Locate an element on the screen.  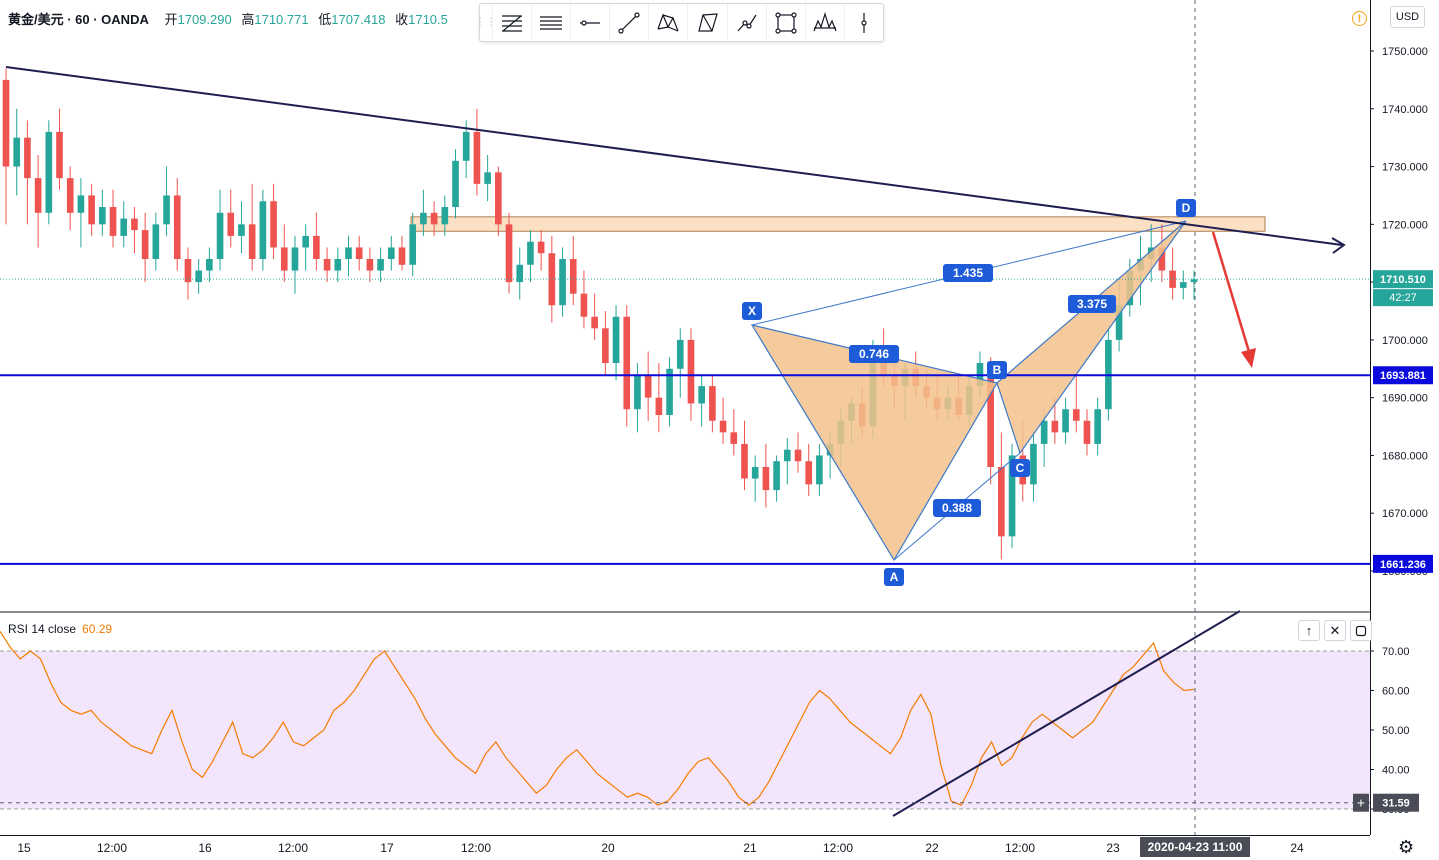
rsi-tick-label: 40.00 is located at coordinates (1396, 771).